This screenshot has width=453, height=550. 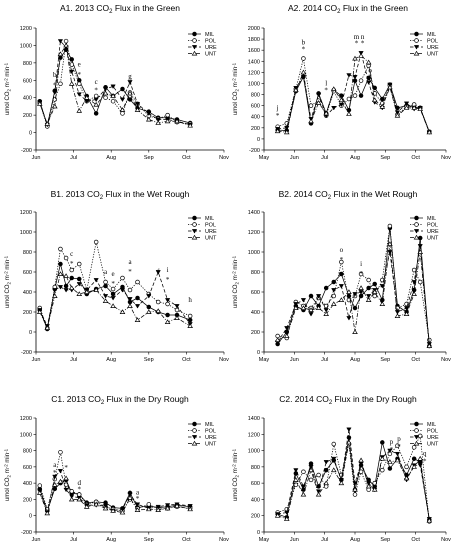 I want to click on significance-letter: g, so click(x=130, y=77).